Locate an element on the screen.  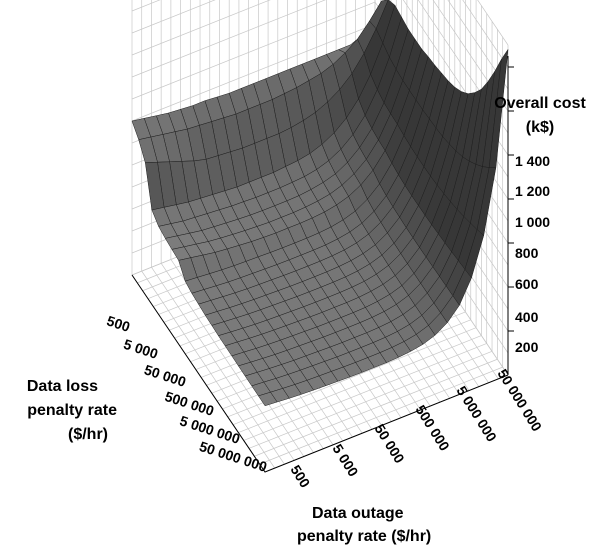
x-axis-title-line3: ($/hr) is located at coordinates (88, 434).